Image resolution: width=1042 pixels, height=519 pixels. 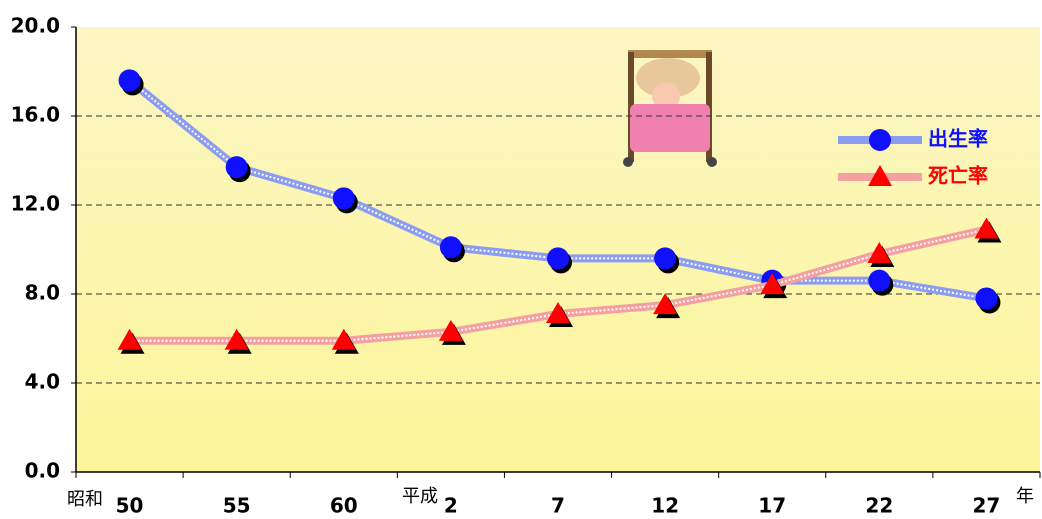 What do you see at coordinates (451, 506) in the screenshot?
I see `x-tick-label: 2` at bounding box center [451, 506].